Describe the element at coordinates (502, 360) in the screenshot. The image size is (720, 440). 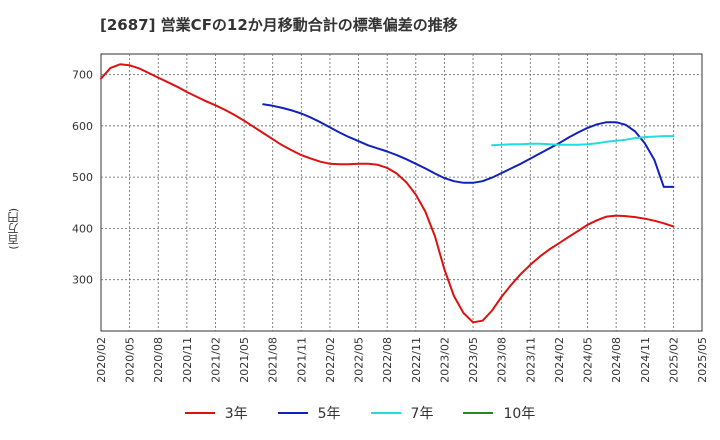
I see `x-tick-label: 2023/08` at that location.